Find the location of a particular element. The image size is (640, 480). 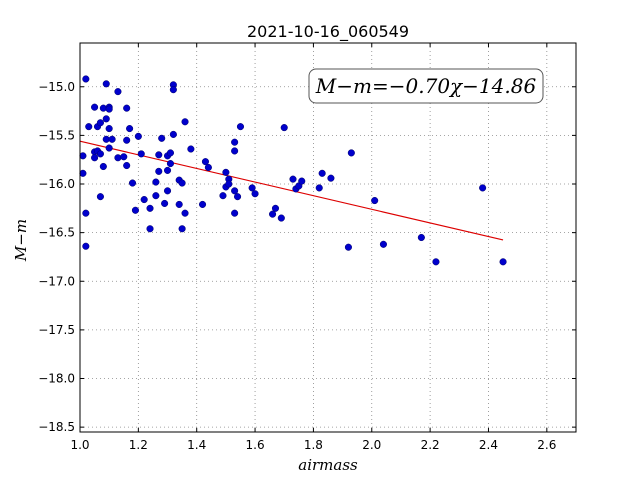

x-axis-label: airmass is located at coordinates (328, 465).